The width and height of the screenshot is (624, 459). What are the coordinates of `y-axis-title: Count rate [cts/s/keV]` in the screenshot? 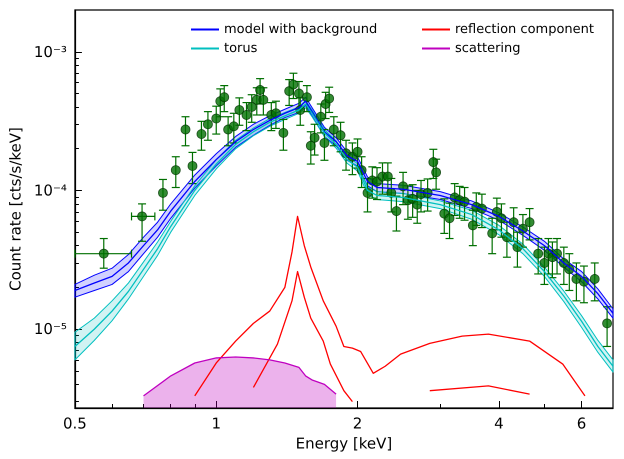 It's located at (15, 209).